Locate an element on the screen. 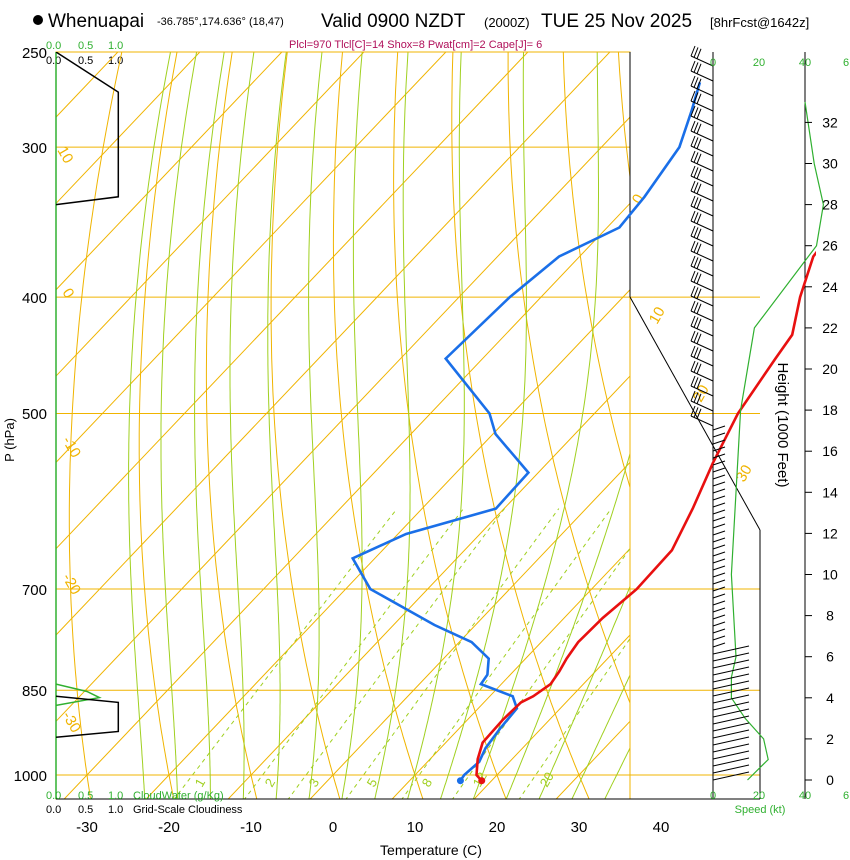 This screenshot has height=860, width=850. speed-label: Speed (kt) is located at coordinates (760, 810).